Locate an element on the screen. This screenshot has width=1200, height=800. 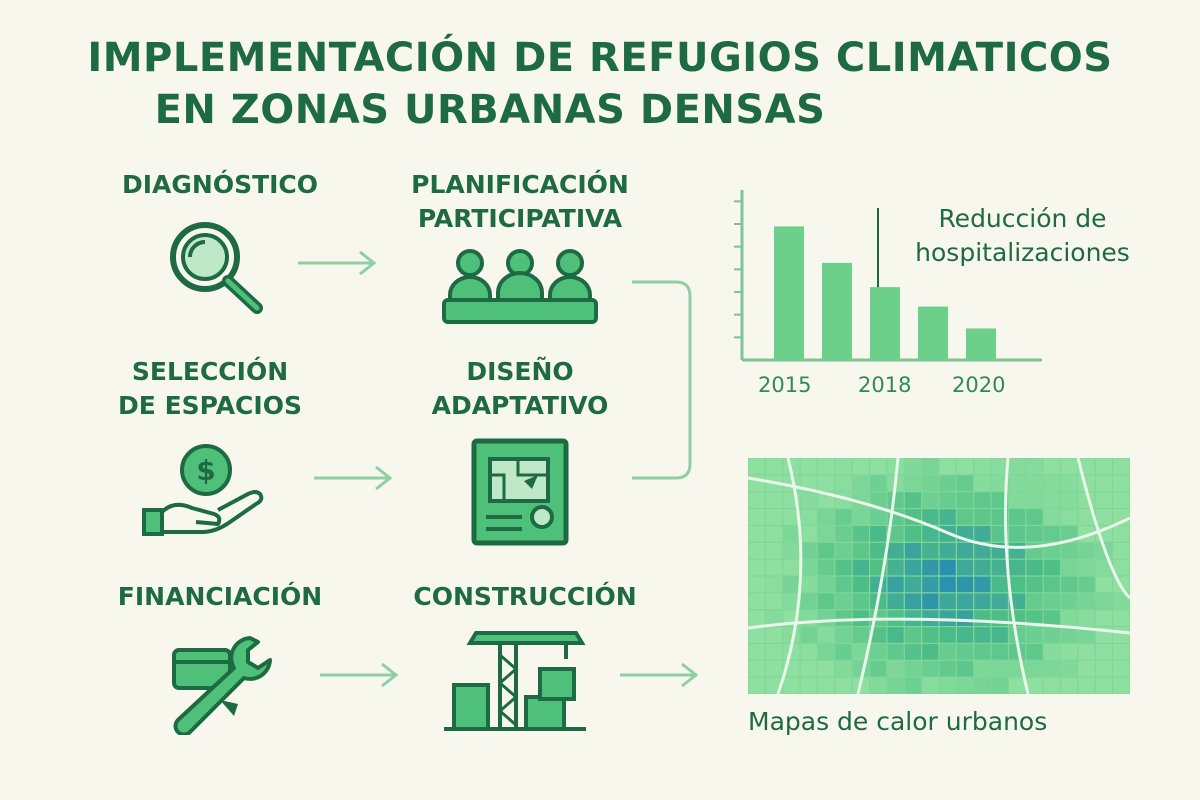
crane-buildings-icon is located at coordinates (515, 680).